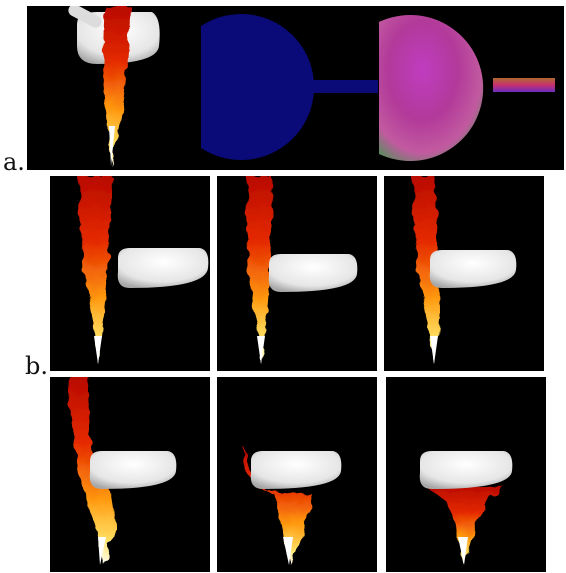 Image resolution: width=566 pixels, height=573 pixels. I want to click on smoke-render, so click(114, 86).